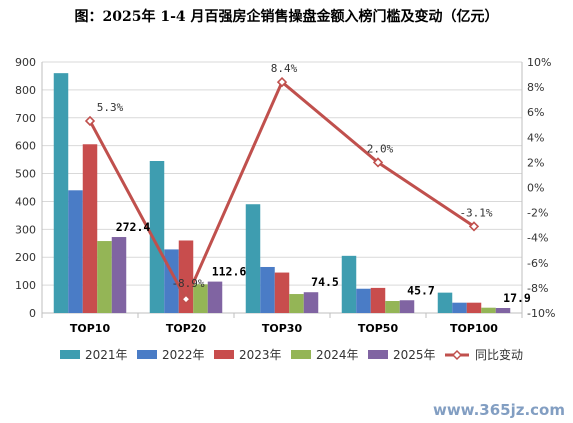 The image size is (573, 423). Describe the element at coordinates (421, 290) in the screenshot. I see `bar-data-label: 45.7` at that location.